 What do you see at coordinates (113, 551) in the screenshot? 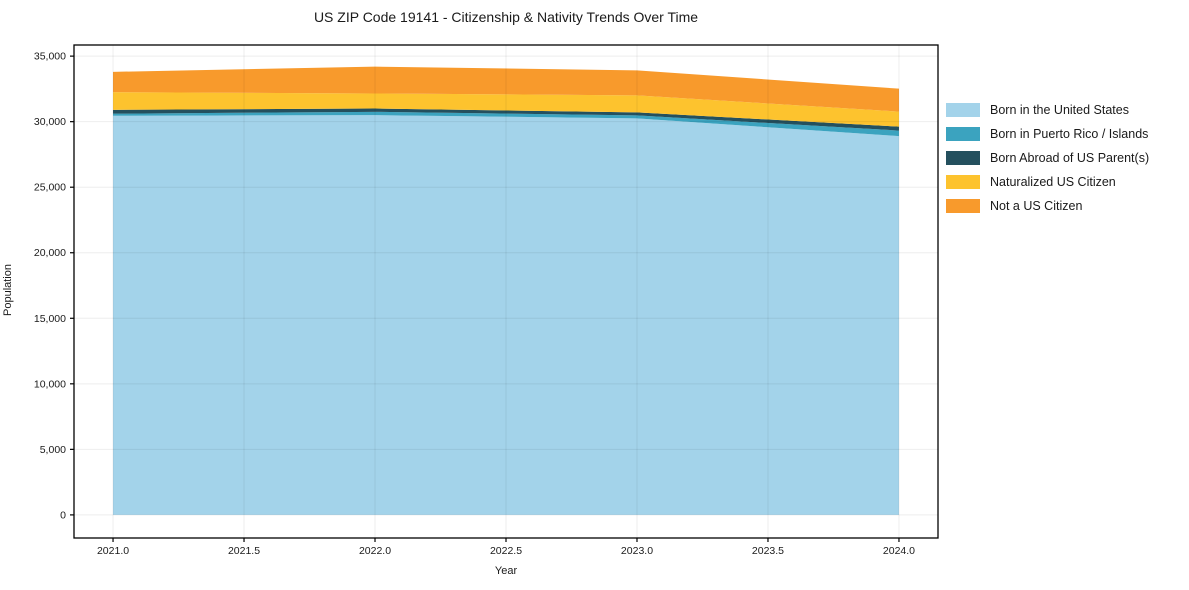
I see `x-tick-label: 2021.0` at bounding box center [113, 551].